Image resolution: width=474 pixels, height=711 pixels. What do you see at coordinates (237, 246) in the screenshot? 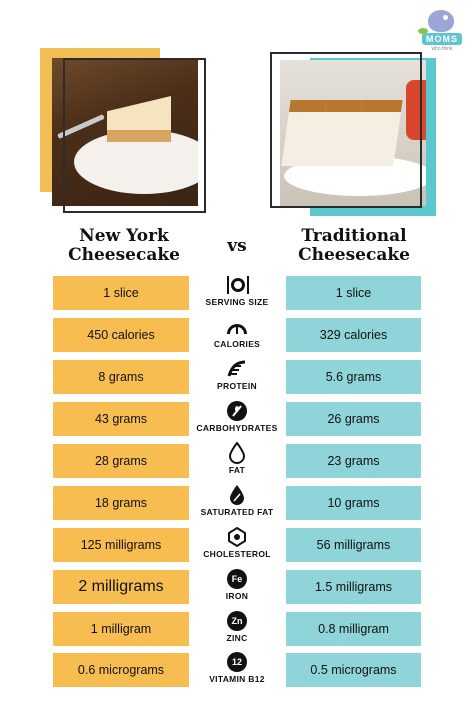
I see `vs-label: vs` at bounding box center [237, 246].